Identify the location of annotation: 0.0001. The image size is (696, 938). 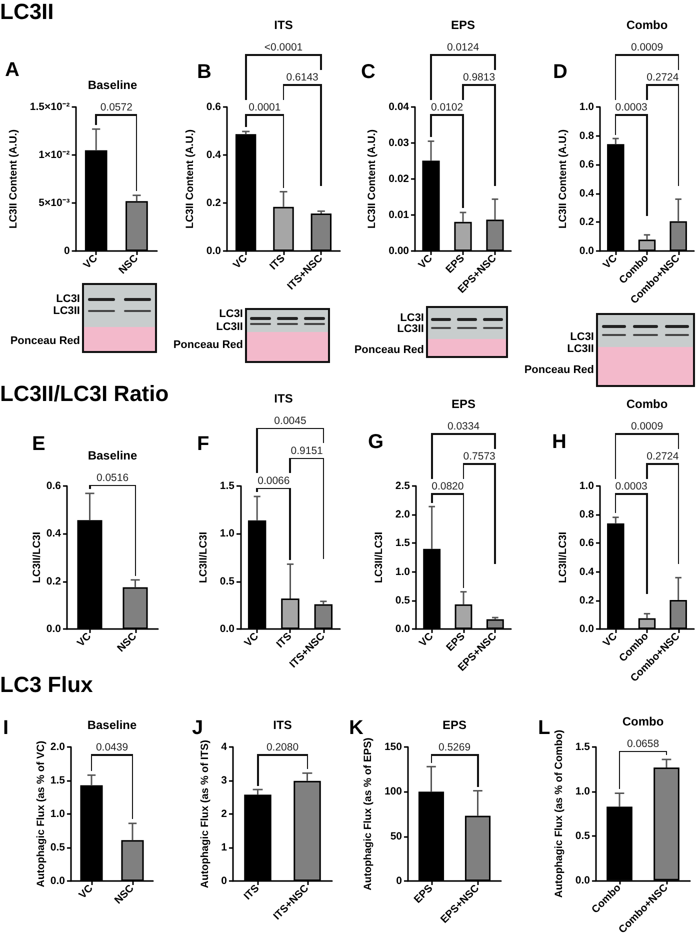
(264, 108).